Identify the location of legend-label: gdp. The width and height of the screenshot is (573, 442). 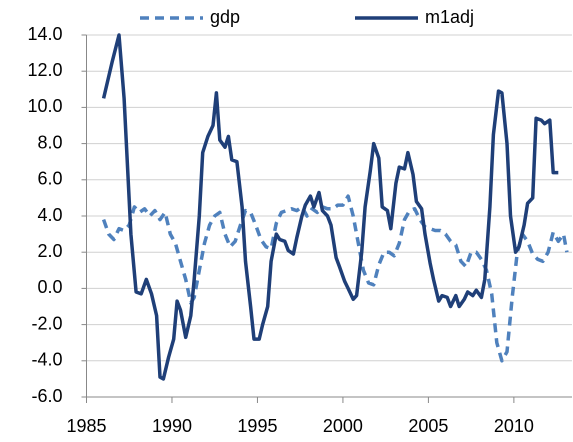
(225, 17).